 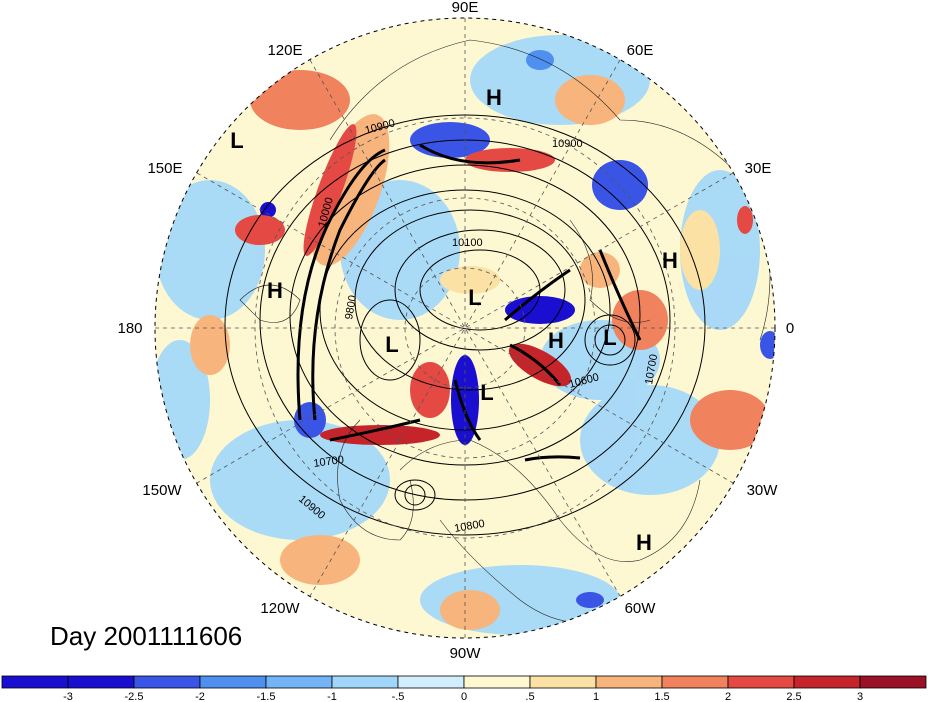 What do you see at coordinates (284, 50) in the screenshot?
I see `lon-label-120e: 120E` at bounding box center [284, 50].